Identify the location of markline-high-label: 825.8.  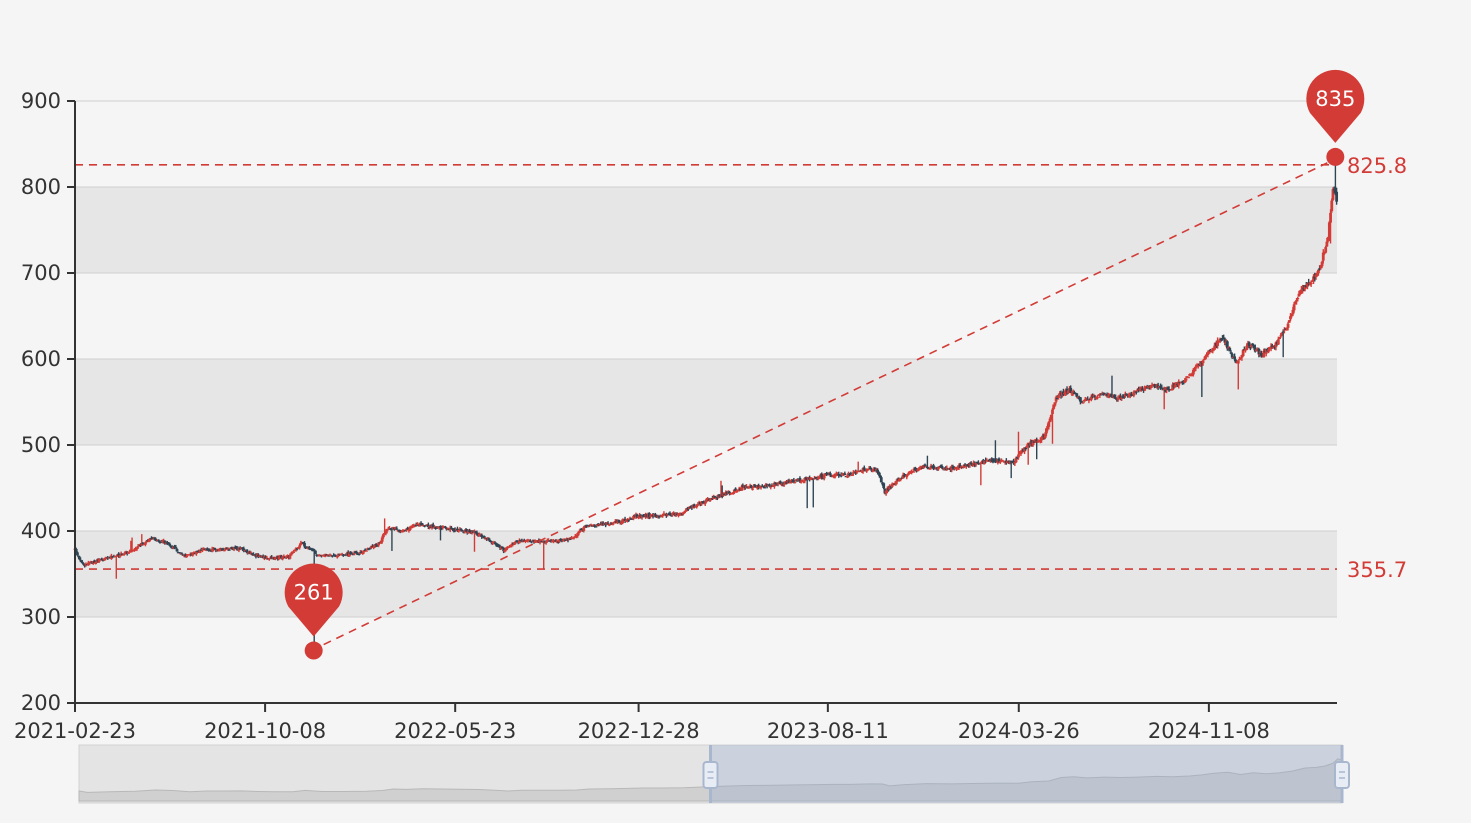
(1377, 166).